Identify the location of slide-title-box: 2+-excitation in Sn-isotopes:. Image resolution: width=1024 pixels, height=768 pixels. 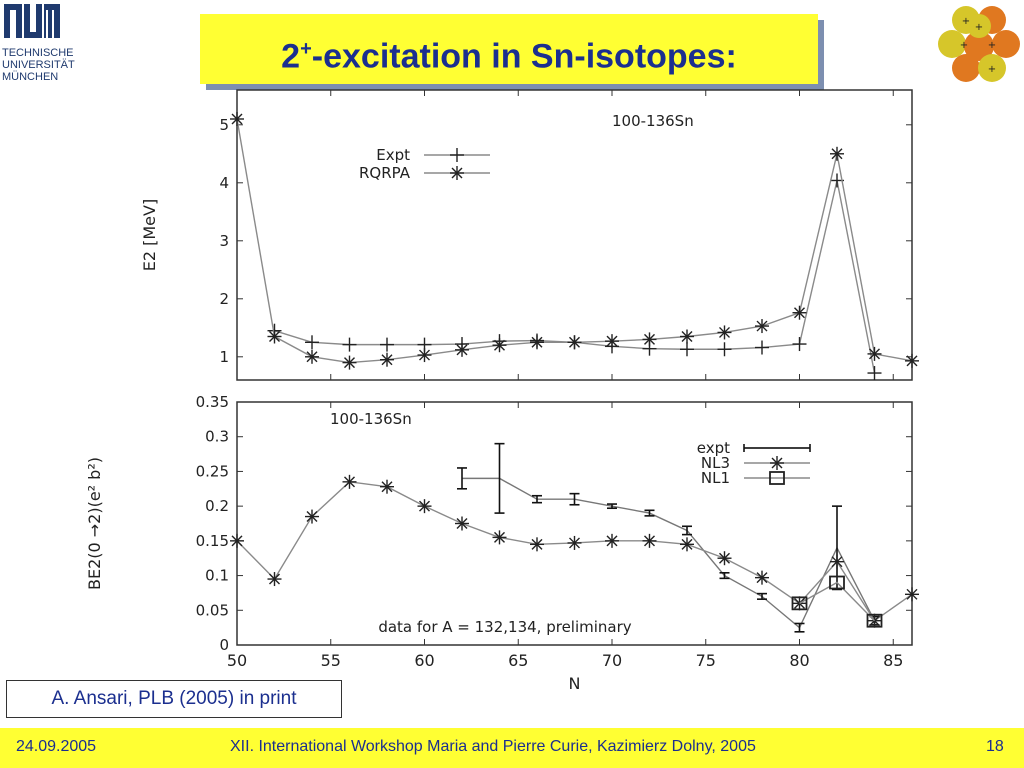
(509, 49).